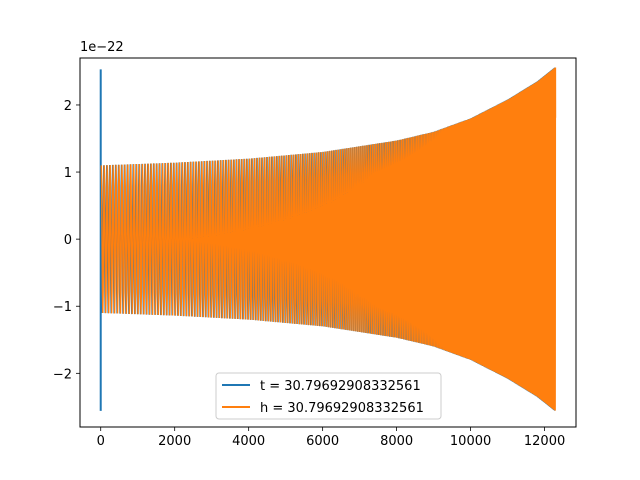 The height and width of the screenshot is (480, 640). What do you see at coordinates (102, 47) in the screenshot?
I see `y-offset-label: 1e−22` at bounding box center [102, 47].